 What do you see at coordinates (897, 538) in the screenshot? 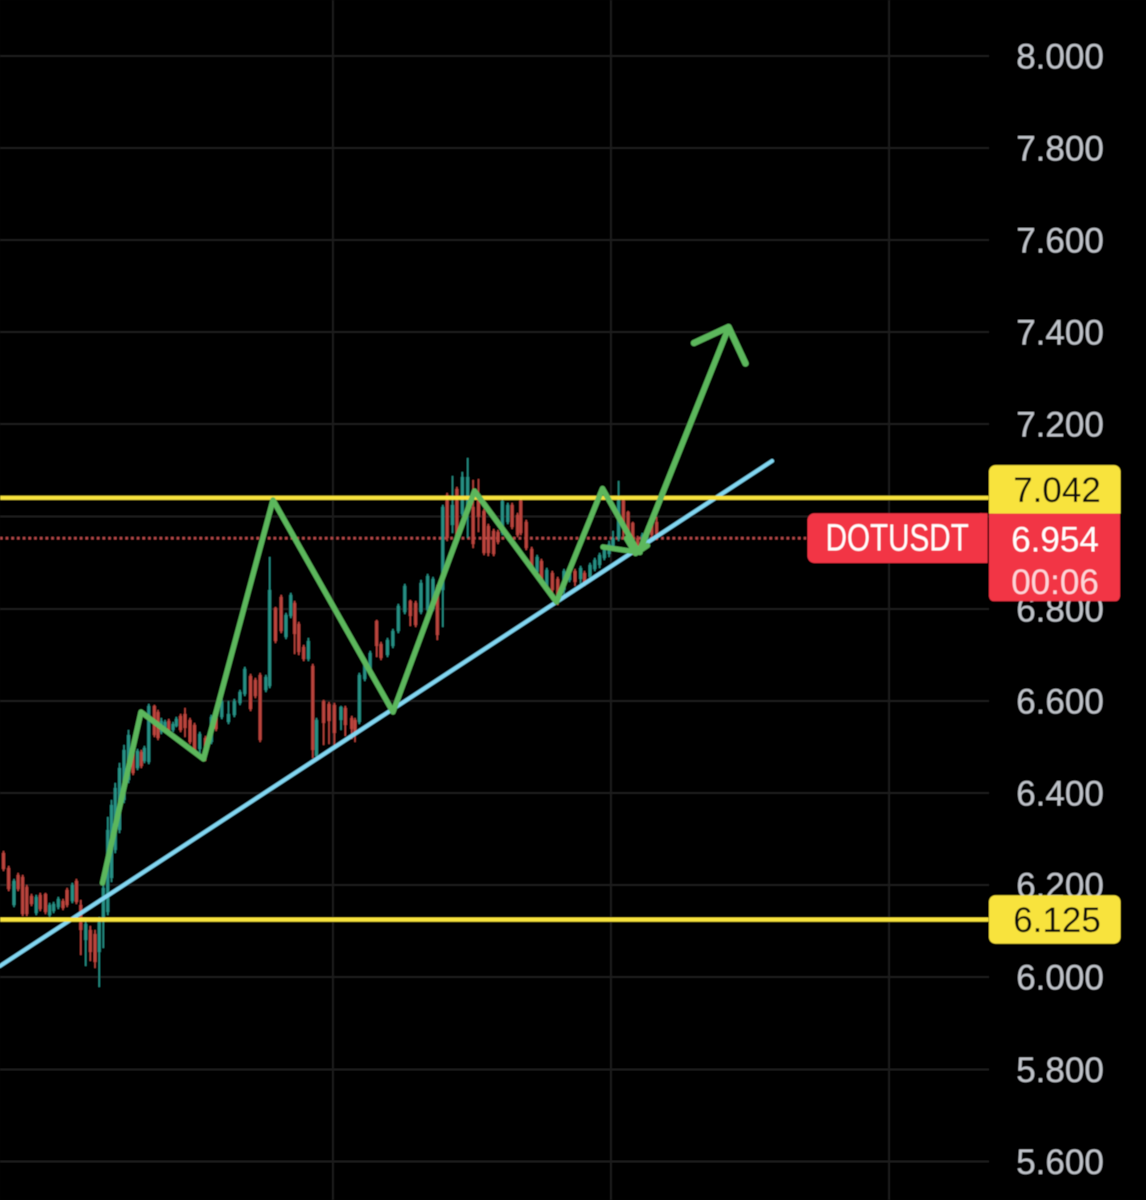
I see `svg-text: DOTUSDT` at bounding box center [897, 538].